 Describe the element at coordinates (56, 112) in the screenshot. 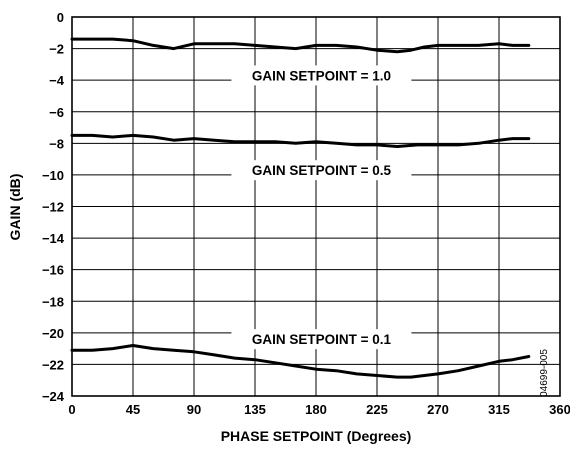

I see `y-tick-label: −6` at that location.